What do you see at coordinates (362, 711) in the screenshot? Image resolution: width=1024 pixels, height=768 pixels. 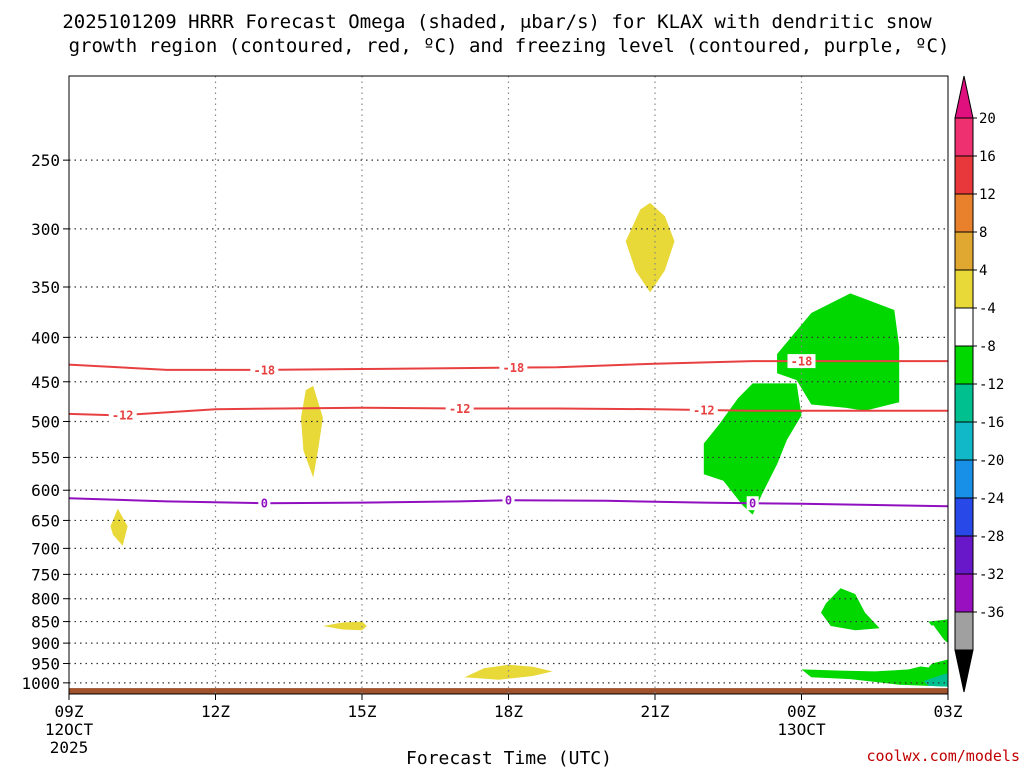 I see `x-tick-label-15Z: 15Z` at bounding box center [362, 711].